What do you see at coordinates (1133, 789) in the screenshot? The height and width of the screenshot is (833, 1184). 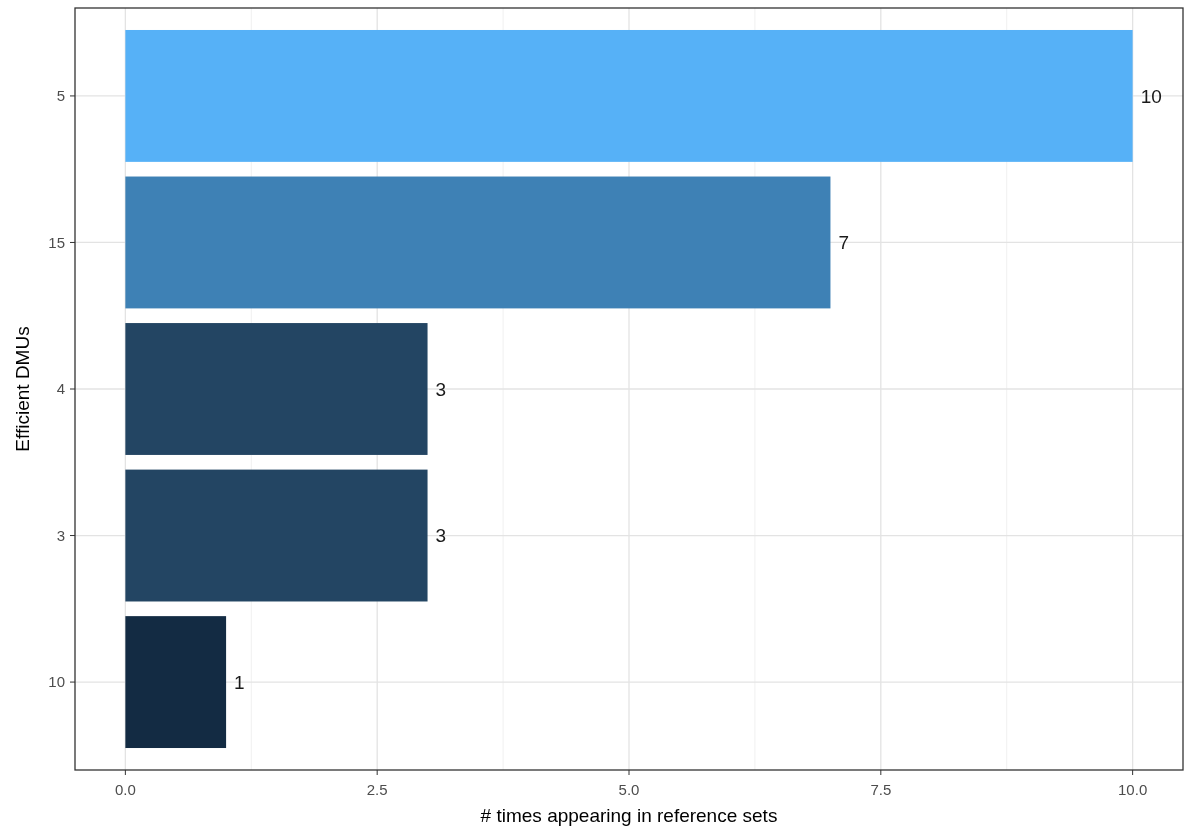 I see `x-tick-label: 10.0` at bounding box center [1133, 789].